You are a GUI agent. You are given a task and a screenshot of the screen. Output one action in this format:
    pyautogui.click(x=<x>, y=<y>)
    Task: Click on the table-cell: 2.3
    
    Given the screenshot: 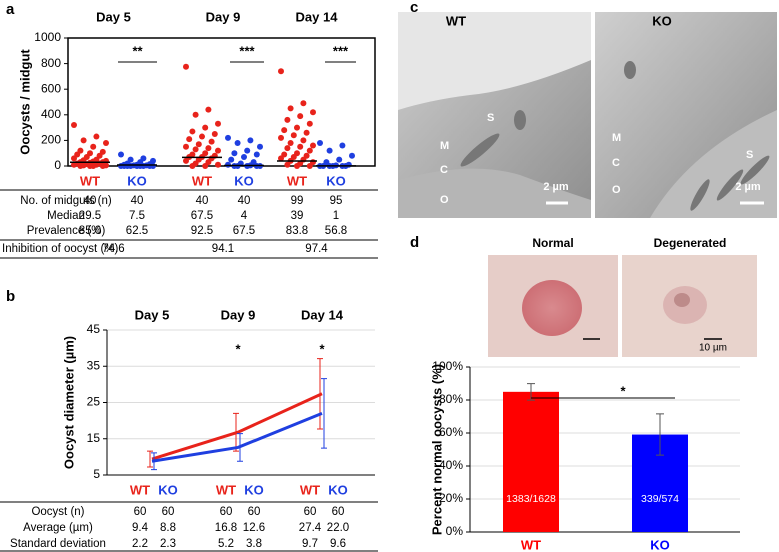 What is the action you would take?
    pyautogui.click(x=168, y=544)
    